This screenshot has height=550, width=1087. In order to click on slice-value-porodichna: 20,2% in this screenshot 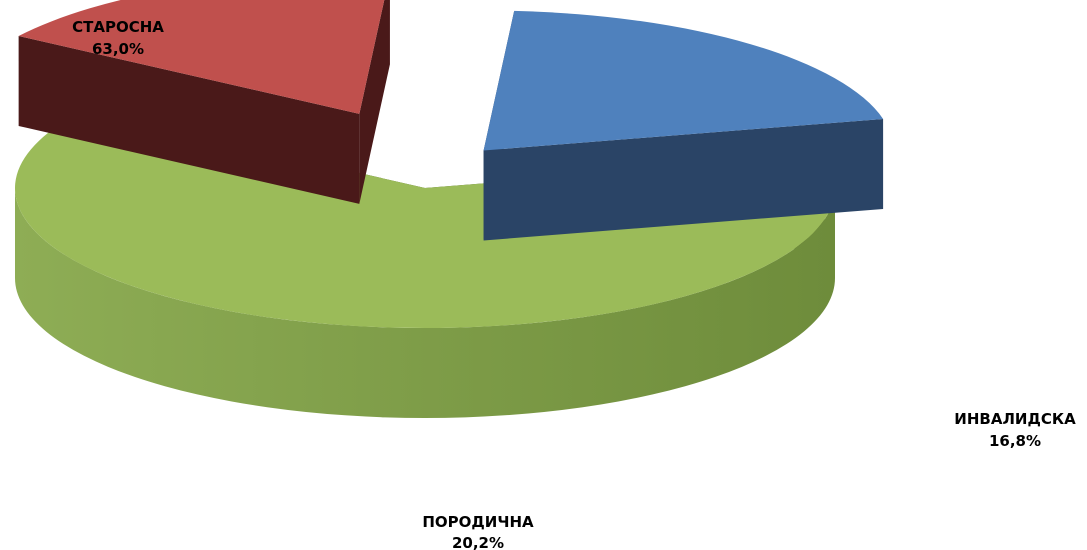, I will do `click(478, 542)`.